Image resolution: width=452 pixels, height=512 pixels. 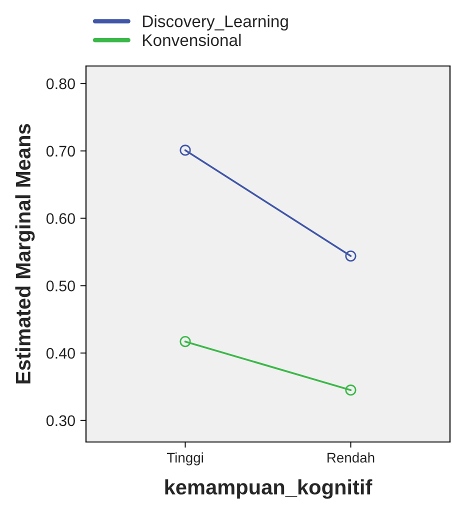 I want to click on x-axis-title: kemampuan_kognitif, so click(x=268, y=489).